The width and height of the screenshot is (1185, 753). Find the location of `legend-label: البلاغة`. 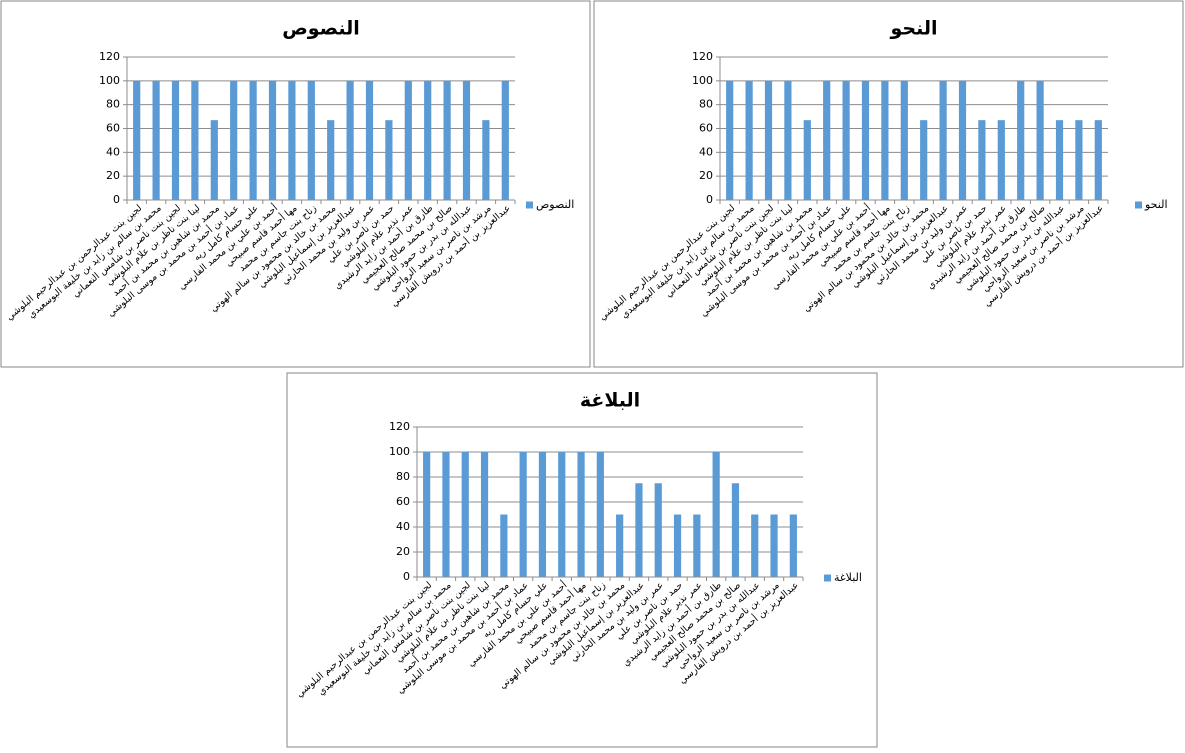

legend-label: البلاغة is located at coordinates (848, 577).